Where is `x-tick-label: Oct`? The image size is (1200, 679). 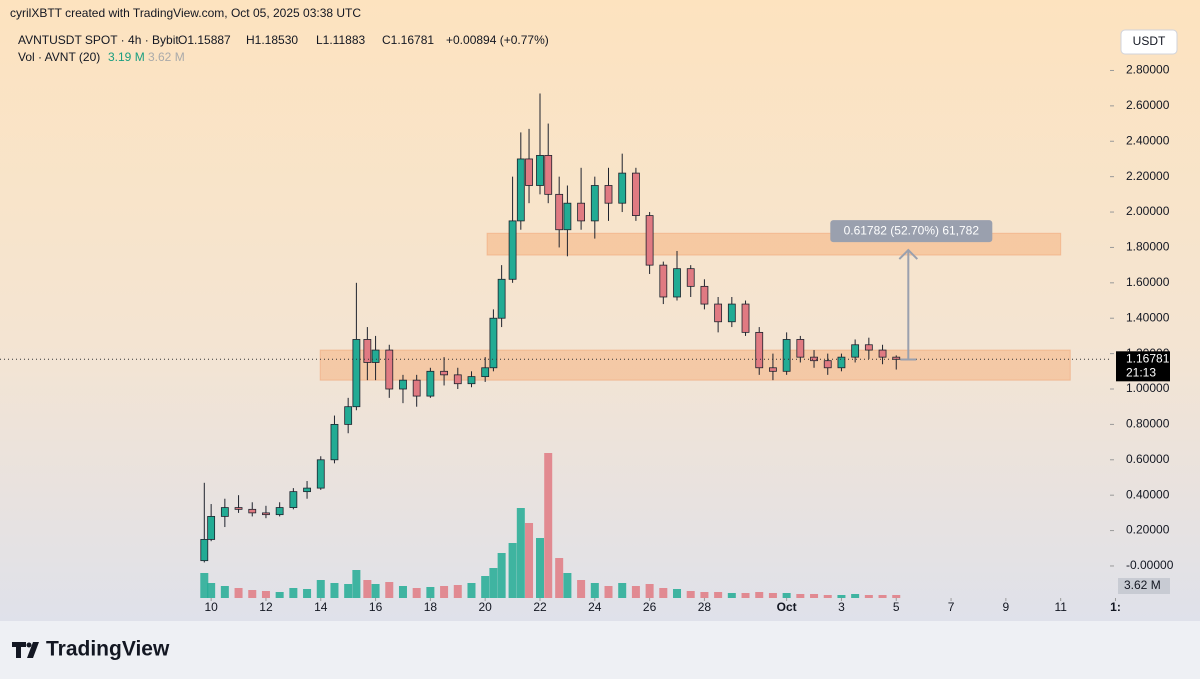 x-tick-label: Oct is located at coordinates (787, 607).